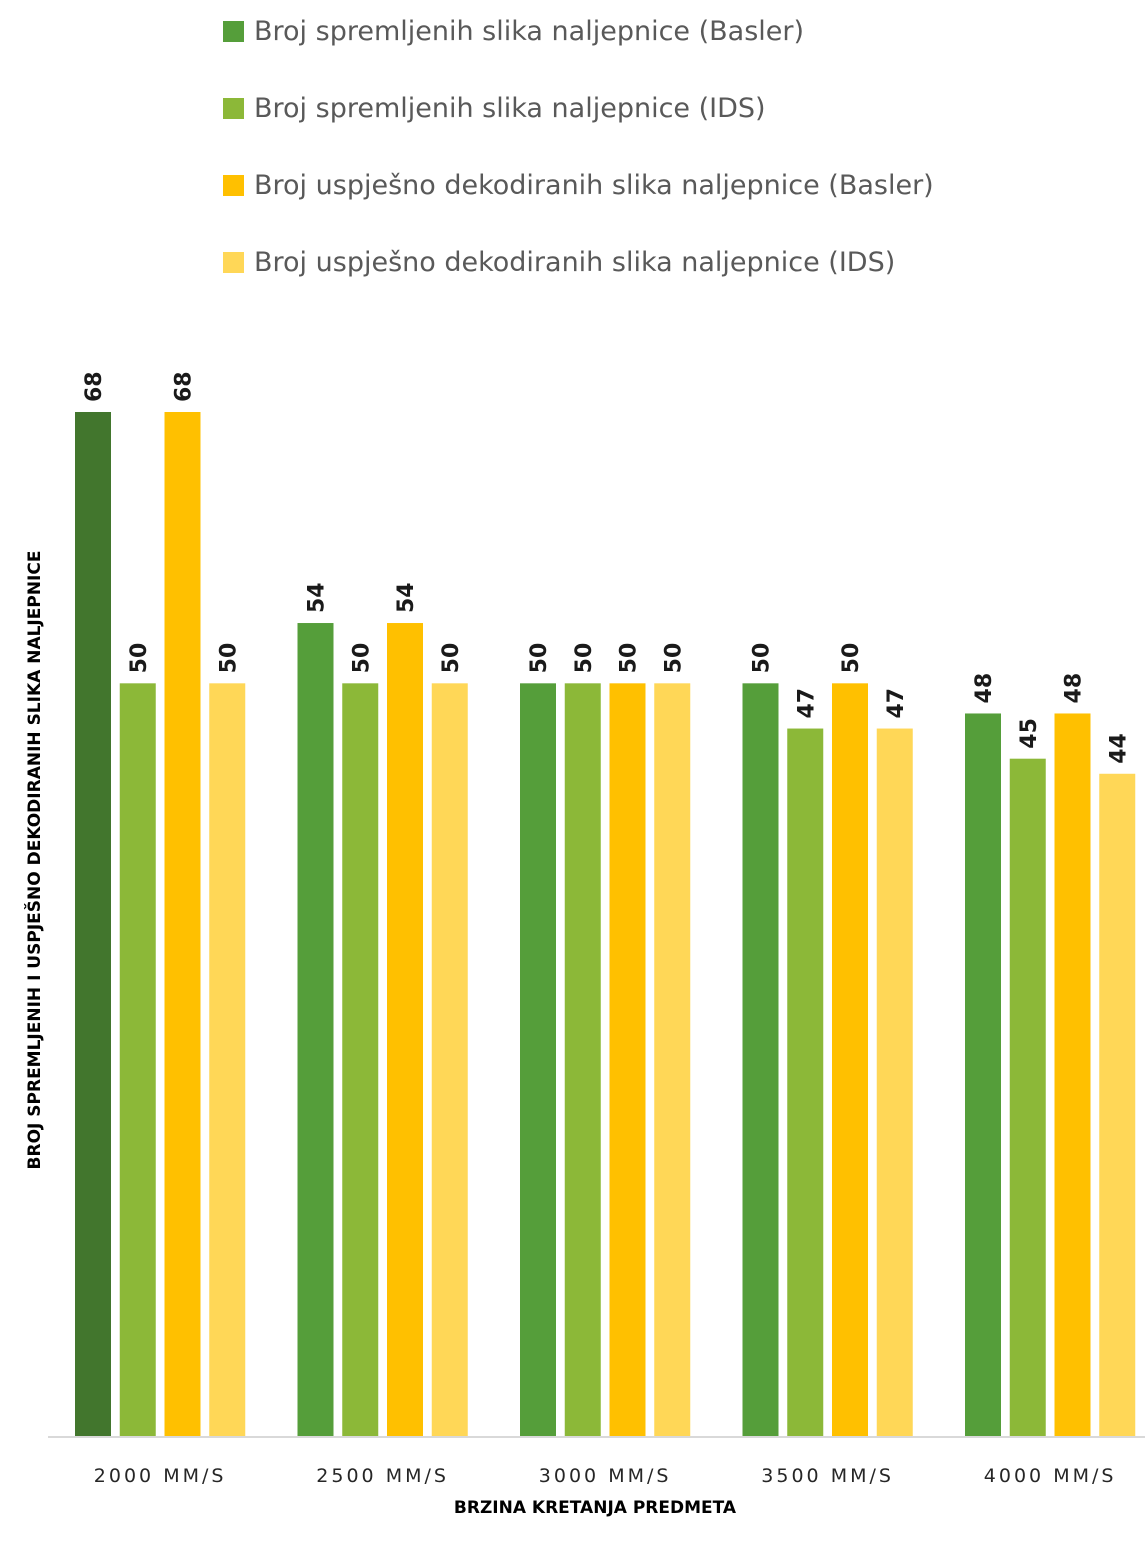 This screenshot has width=1145, height=1548. Describe the element at coordinates (382, 1476) in the screenshot. I see `x-tick-label: 2500 MM/S` at that location.